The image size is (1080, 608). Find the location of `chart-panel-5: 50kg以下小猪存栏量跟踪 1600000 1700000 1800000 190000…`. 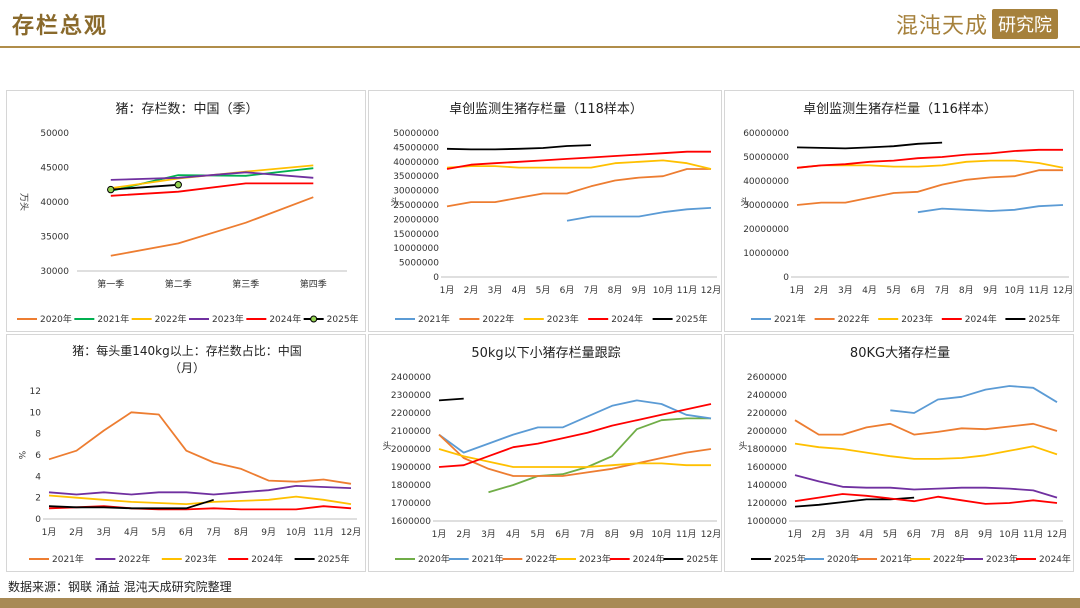

chart-panel-5: 50kg以下小猪存栏量跟踪 1600000 1700000 1800000 190000… is located at coordinates (545, 453).